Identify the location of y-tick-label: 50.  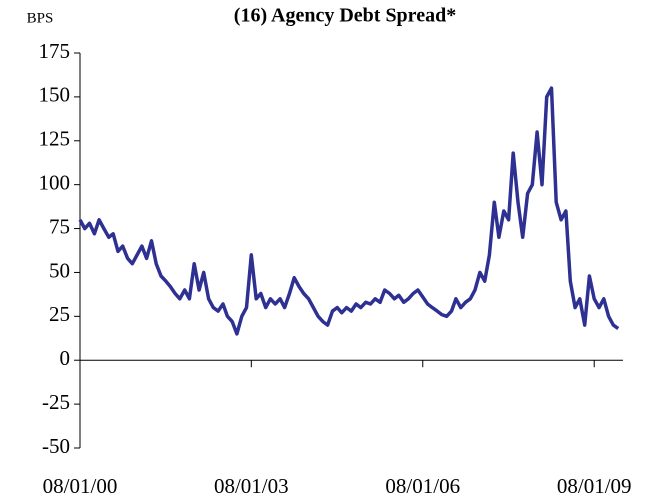
(59, 270).